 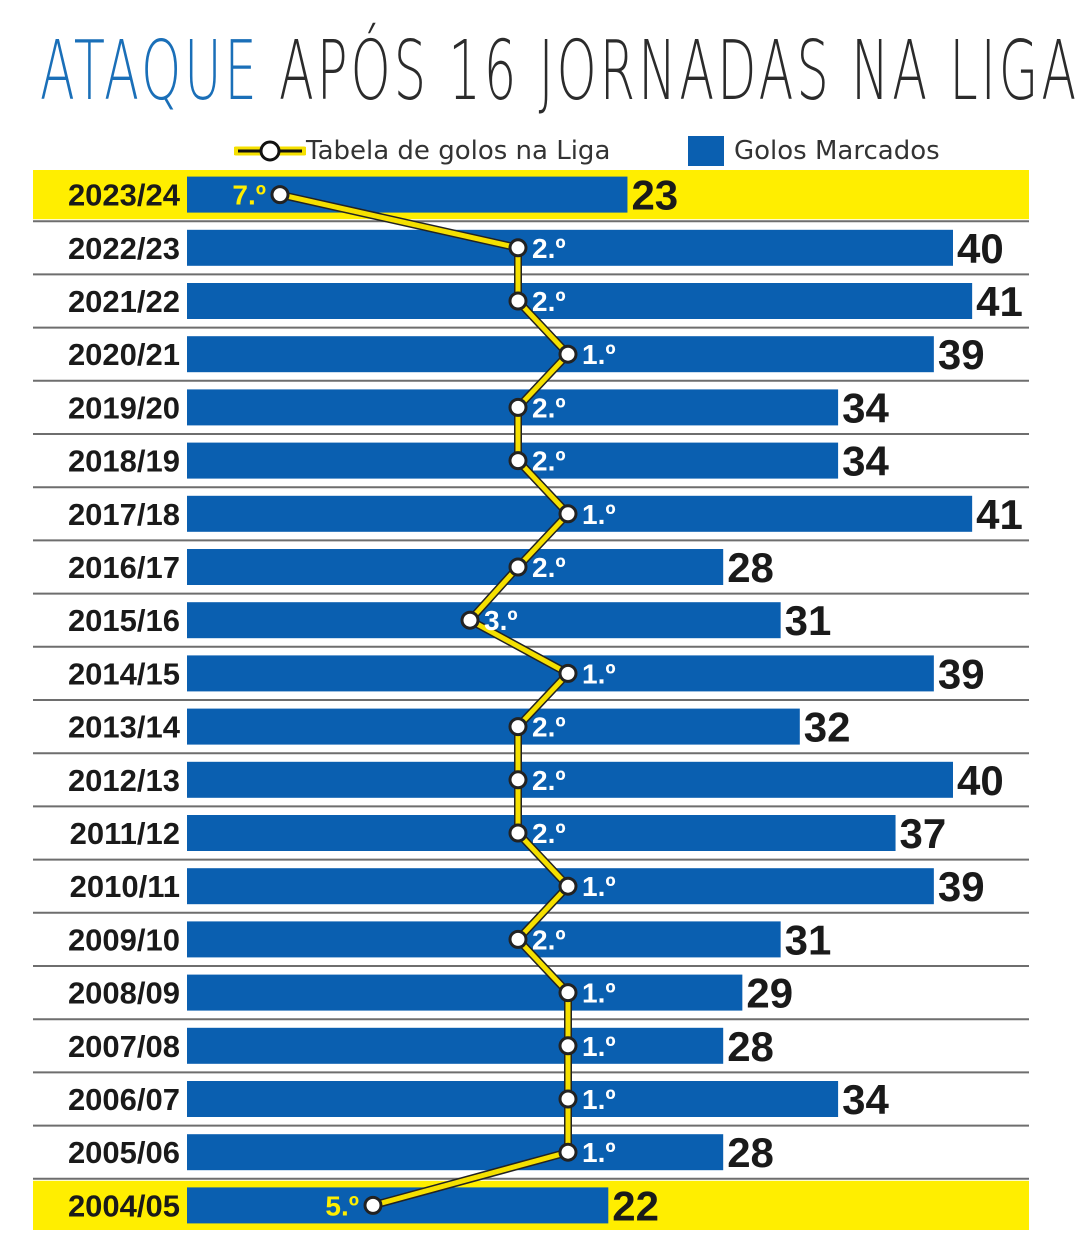 What do you see at coordinates (124, 1046) in the screenshot?
I see `season-label: 2007/08` at bounding box center [124, 1046].